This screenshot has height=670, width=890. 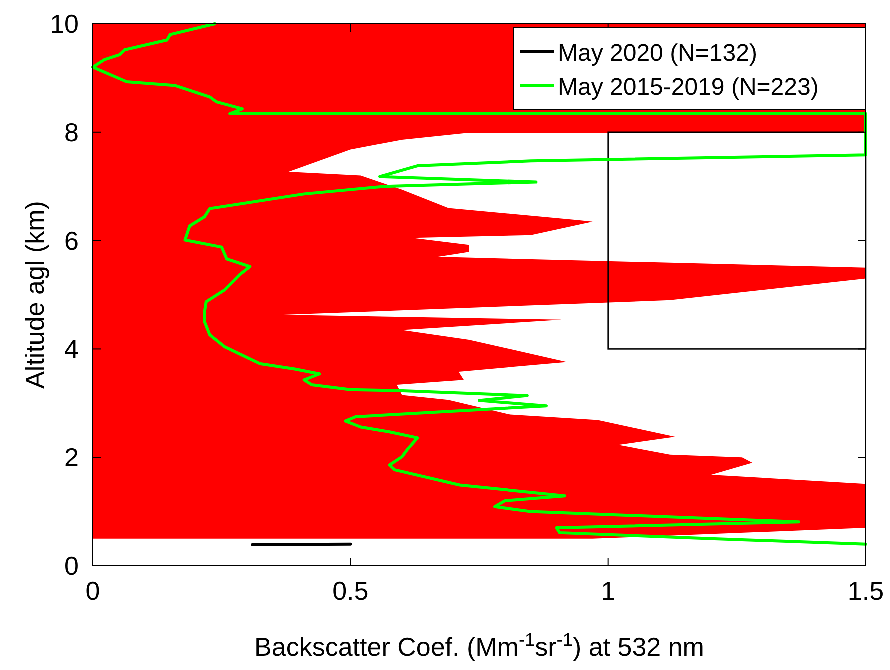 I want to click on y-tick-label: 4, so click(x=71, y=349).